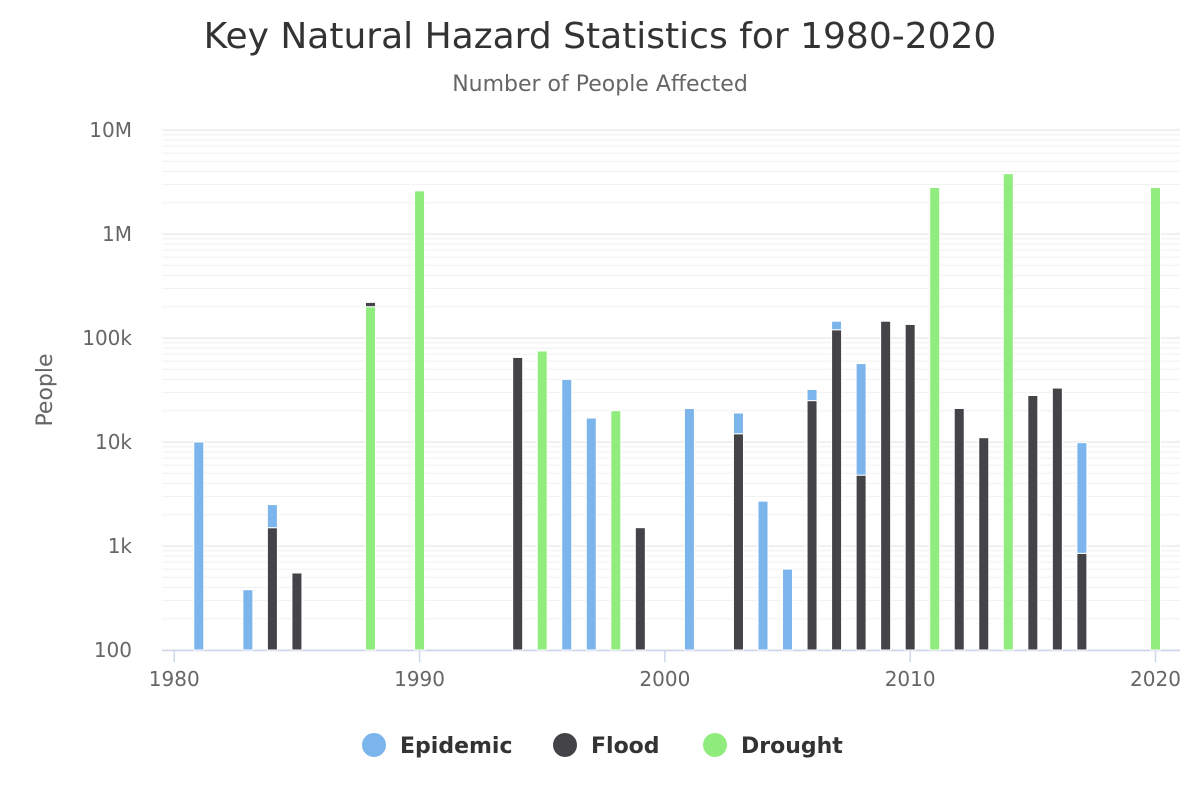 This screenshot has height=800, width=1200. Describe the element at coordinates (910, 487) in the screenshot. I see `flood-bar-2010` at that location.